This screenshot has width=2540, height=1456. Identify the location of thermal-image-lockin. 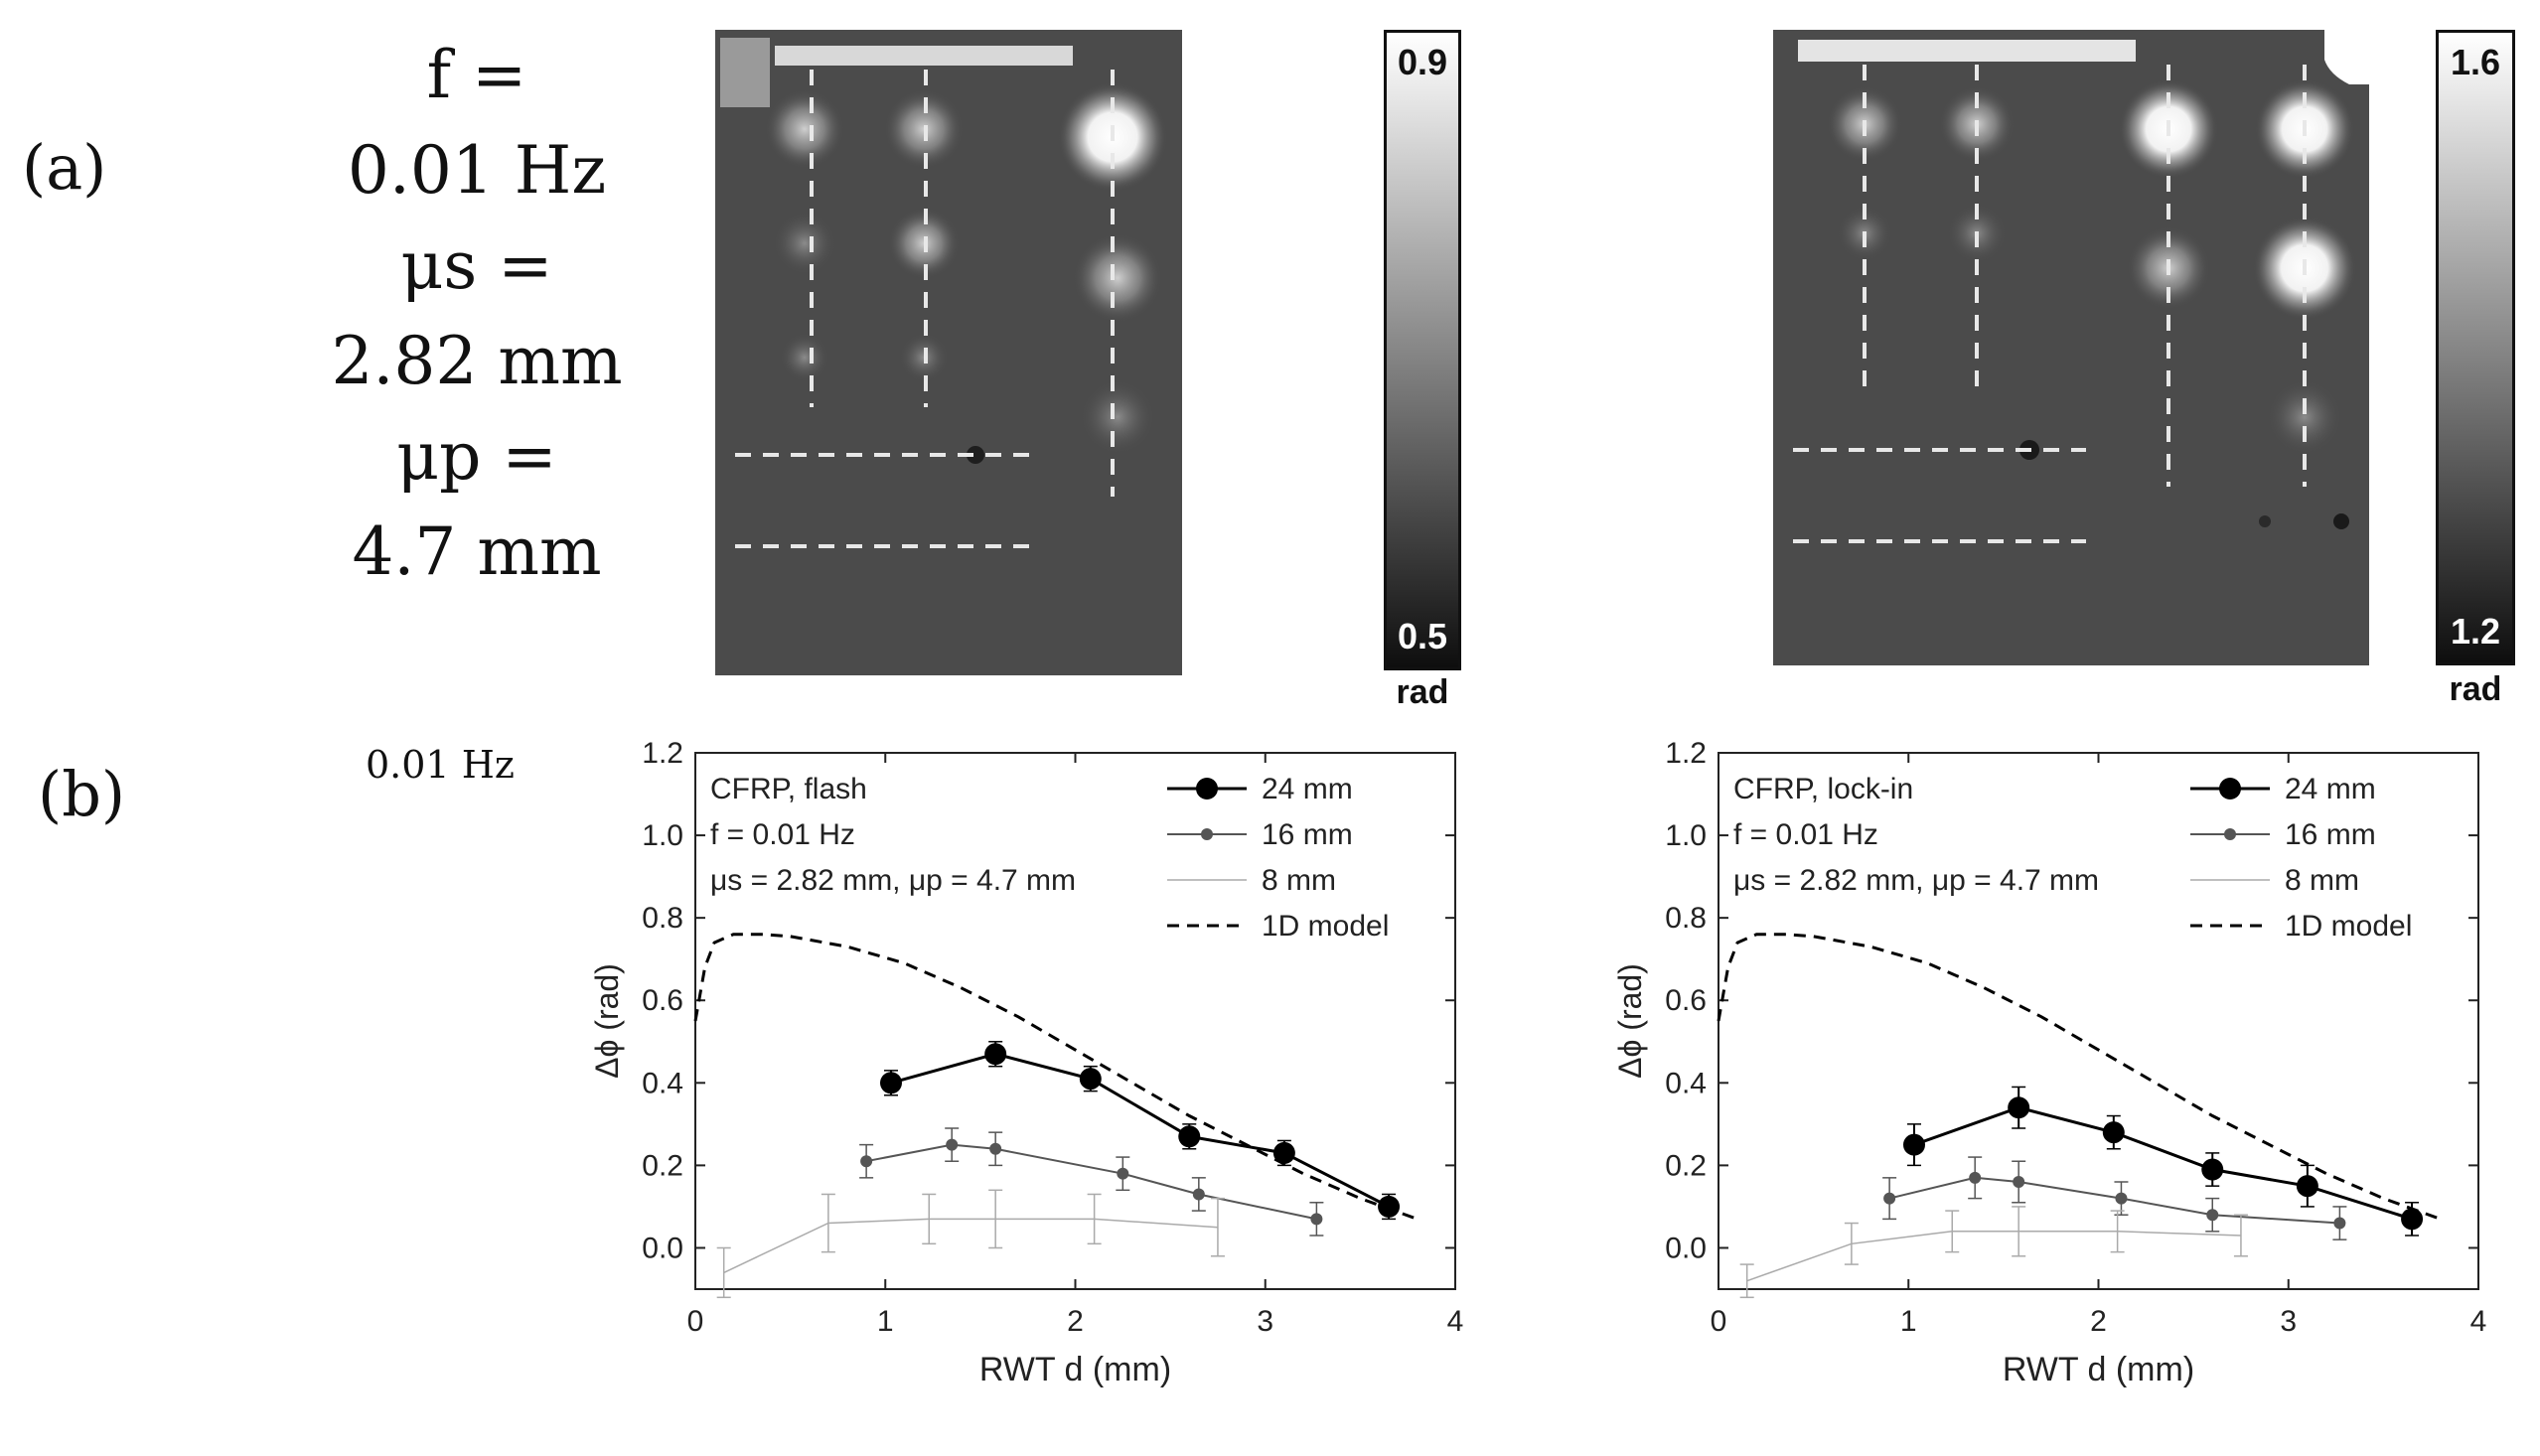
(2071, 347).